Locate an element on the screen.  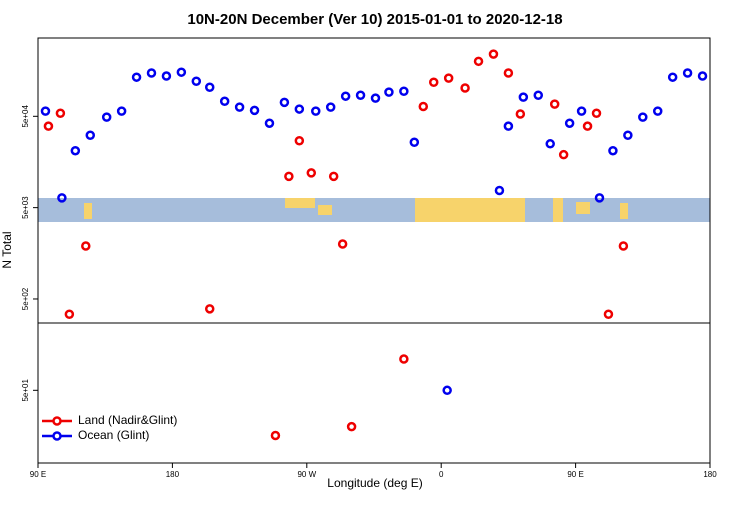
x-tick-label: 90 W is located at coordinates (306, 474).